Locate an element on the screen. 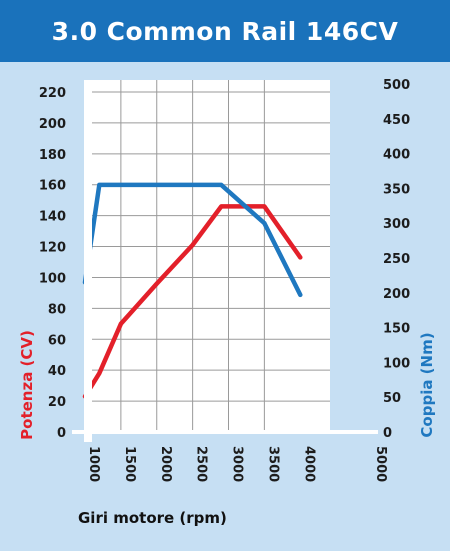 The image size is (450, 551). y-left-tick-label: 0 is located at coordinates (61, 433).